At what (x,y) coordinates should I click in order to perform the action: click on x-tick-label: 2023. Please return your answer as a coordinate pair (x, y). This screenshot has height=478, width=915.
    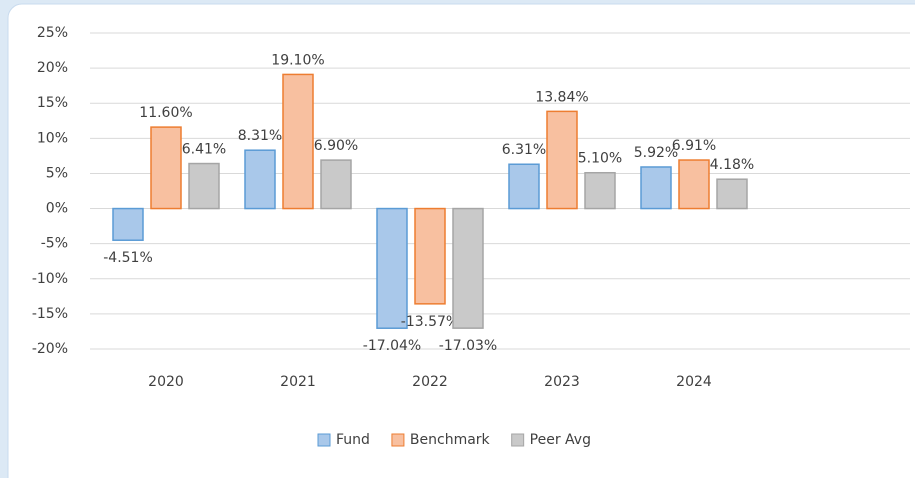
    Looking at the image, I should click on (562, 382).